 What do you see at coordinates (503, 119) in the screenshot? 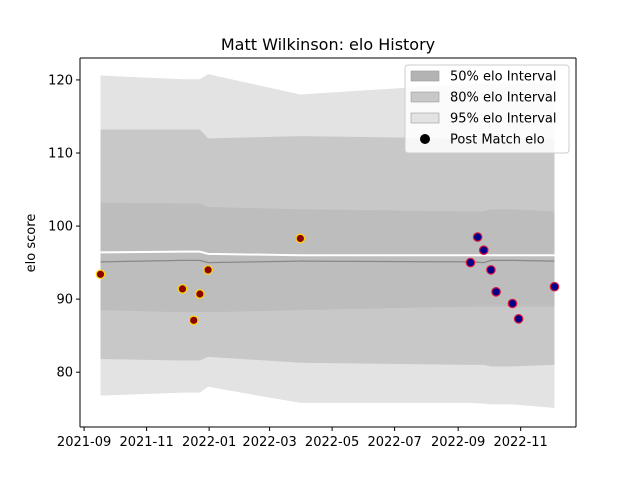
I see `legend-label-2: 95% elo Interval` at bounding box center [503, 119].